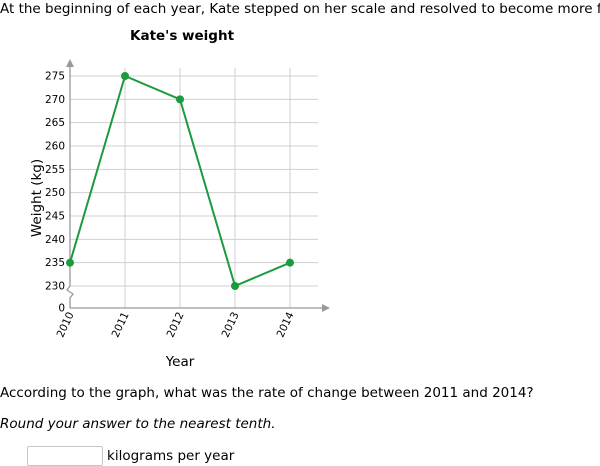 The height and width of the screenshot is (466, 600). What do you see at coordinates (180, 362) in the screenshot?
I see `x-axis-label: Year` at bounding box center [180, 362].